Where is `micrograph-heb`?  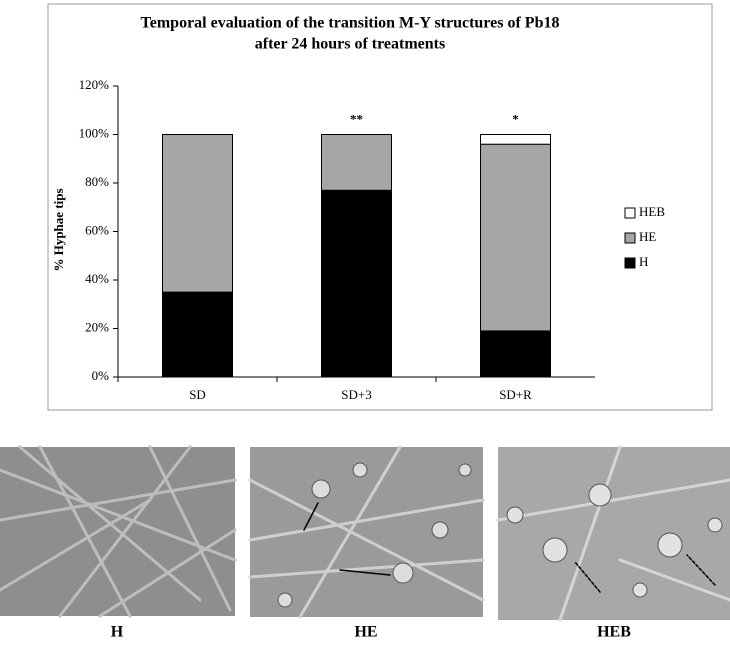
micrograph-heb is located at coordinates (613, 533).